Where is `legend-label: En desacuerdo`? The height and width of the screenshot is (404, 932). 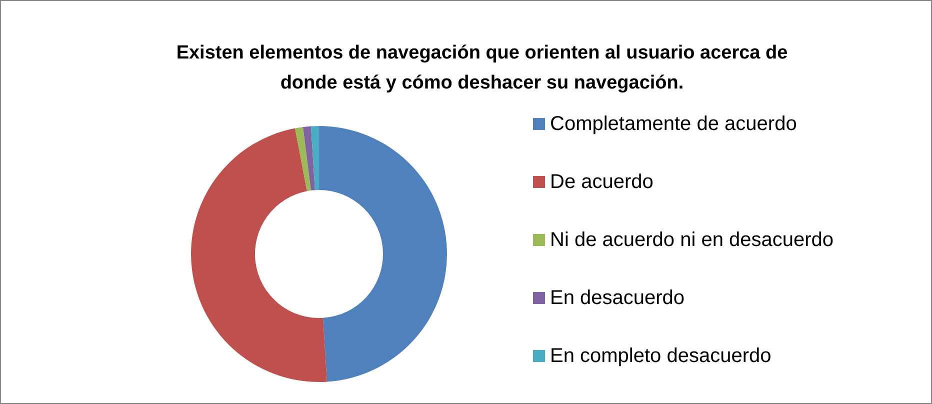 legend-label: En desacuerdo is located at coordinates (617, 298).